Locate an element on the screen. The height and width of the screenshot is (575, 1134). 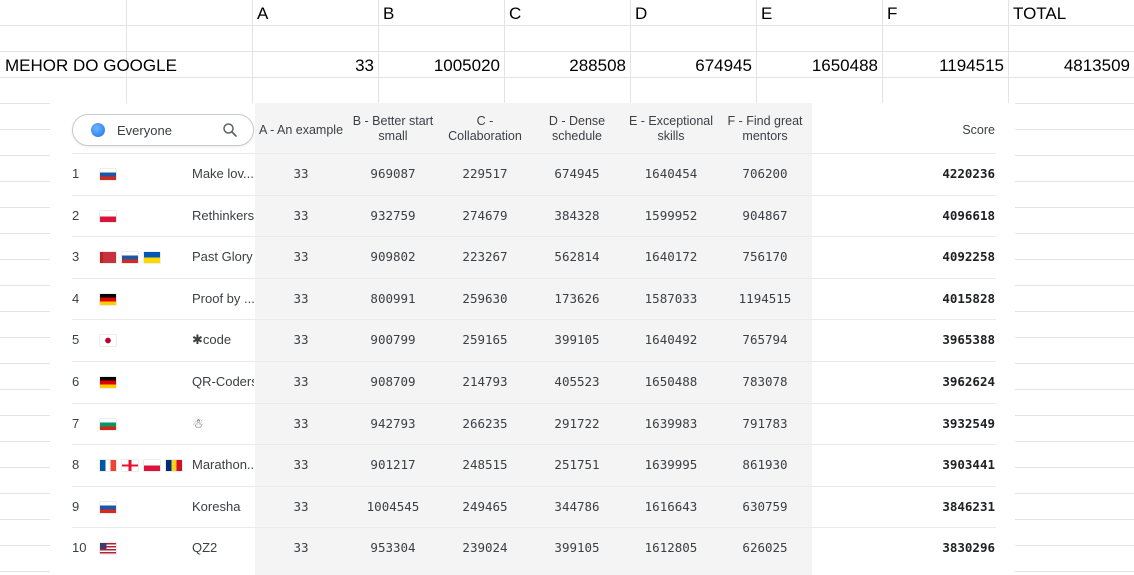
score-e: 1650488 is located at coordinates (671, 381).